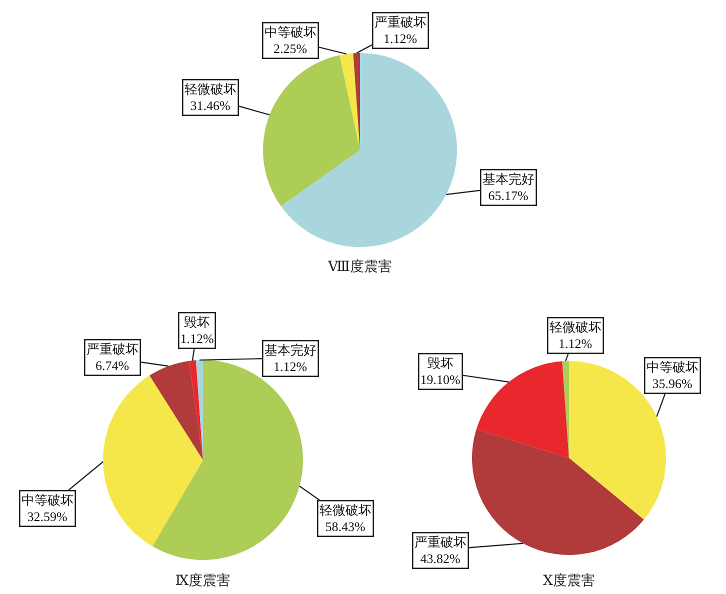 The width and height of the screenshot is (726, 594). I want to click on text: Ⅷ度震害, so click(359, 266).